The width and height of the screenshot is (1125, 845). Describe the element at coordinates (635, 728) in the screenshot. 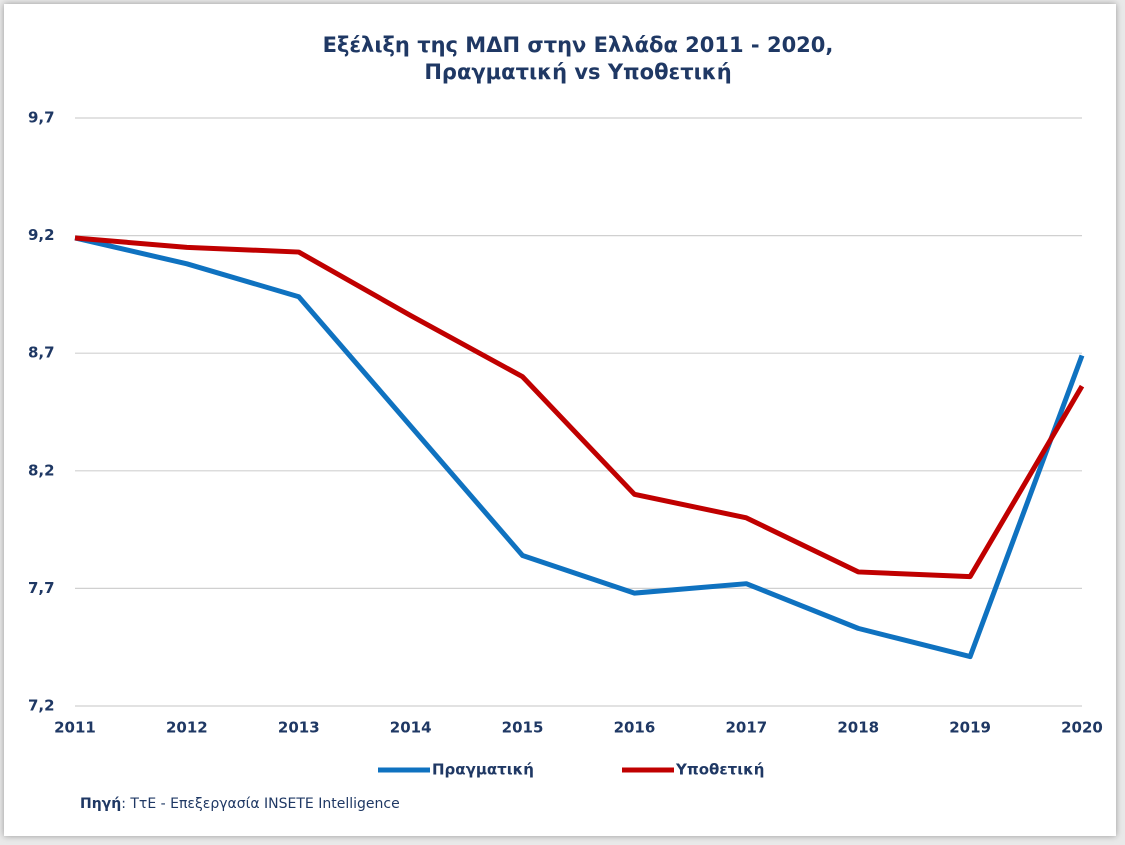

I see `x-tick-label: 2016` at that location.